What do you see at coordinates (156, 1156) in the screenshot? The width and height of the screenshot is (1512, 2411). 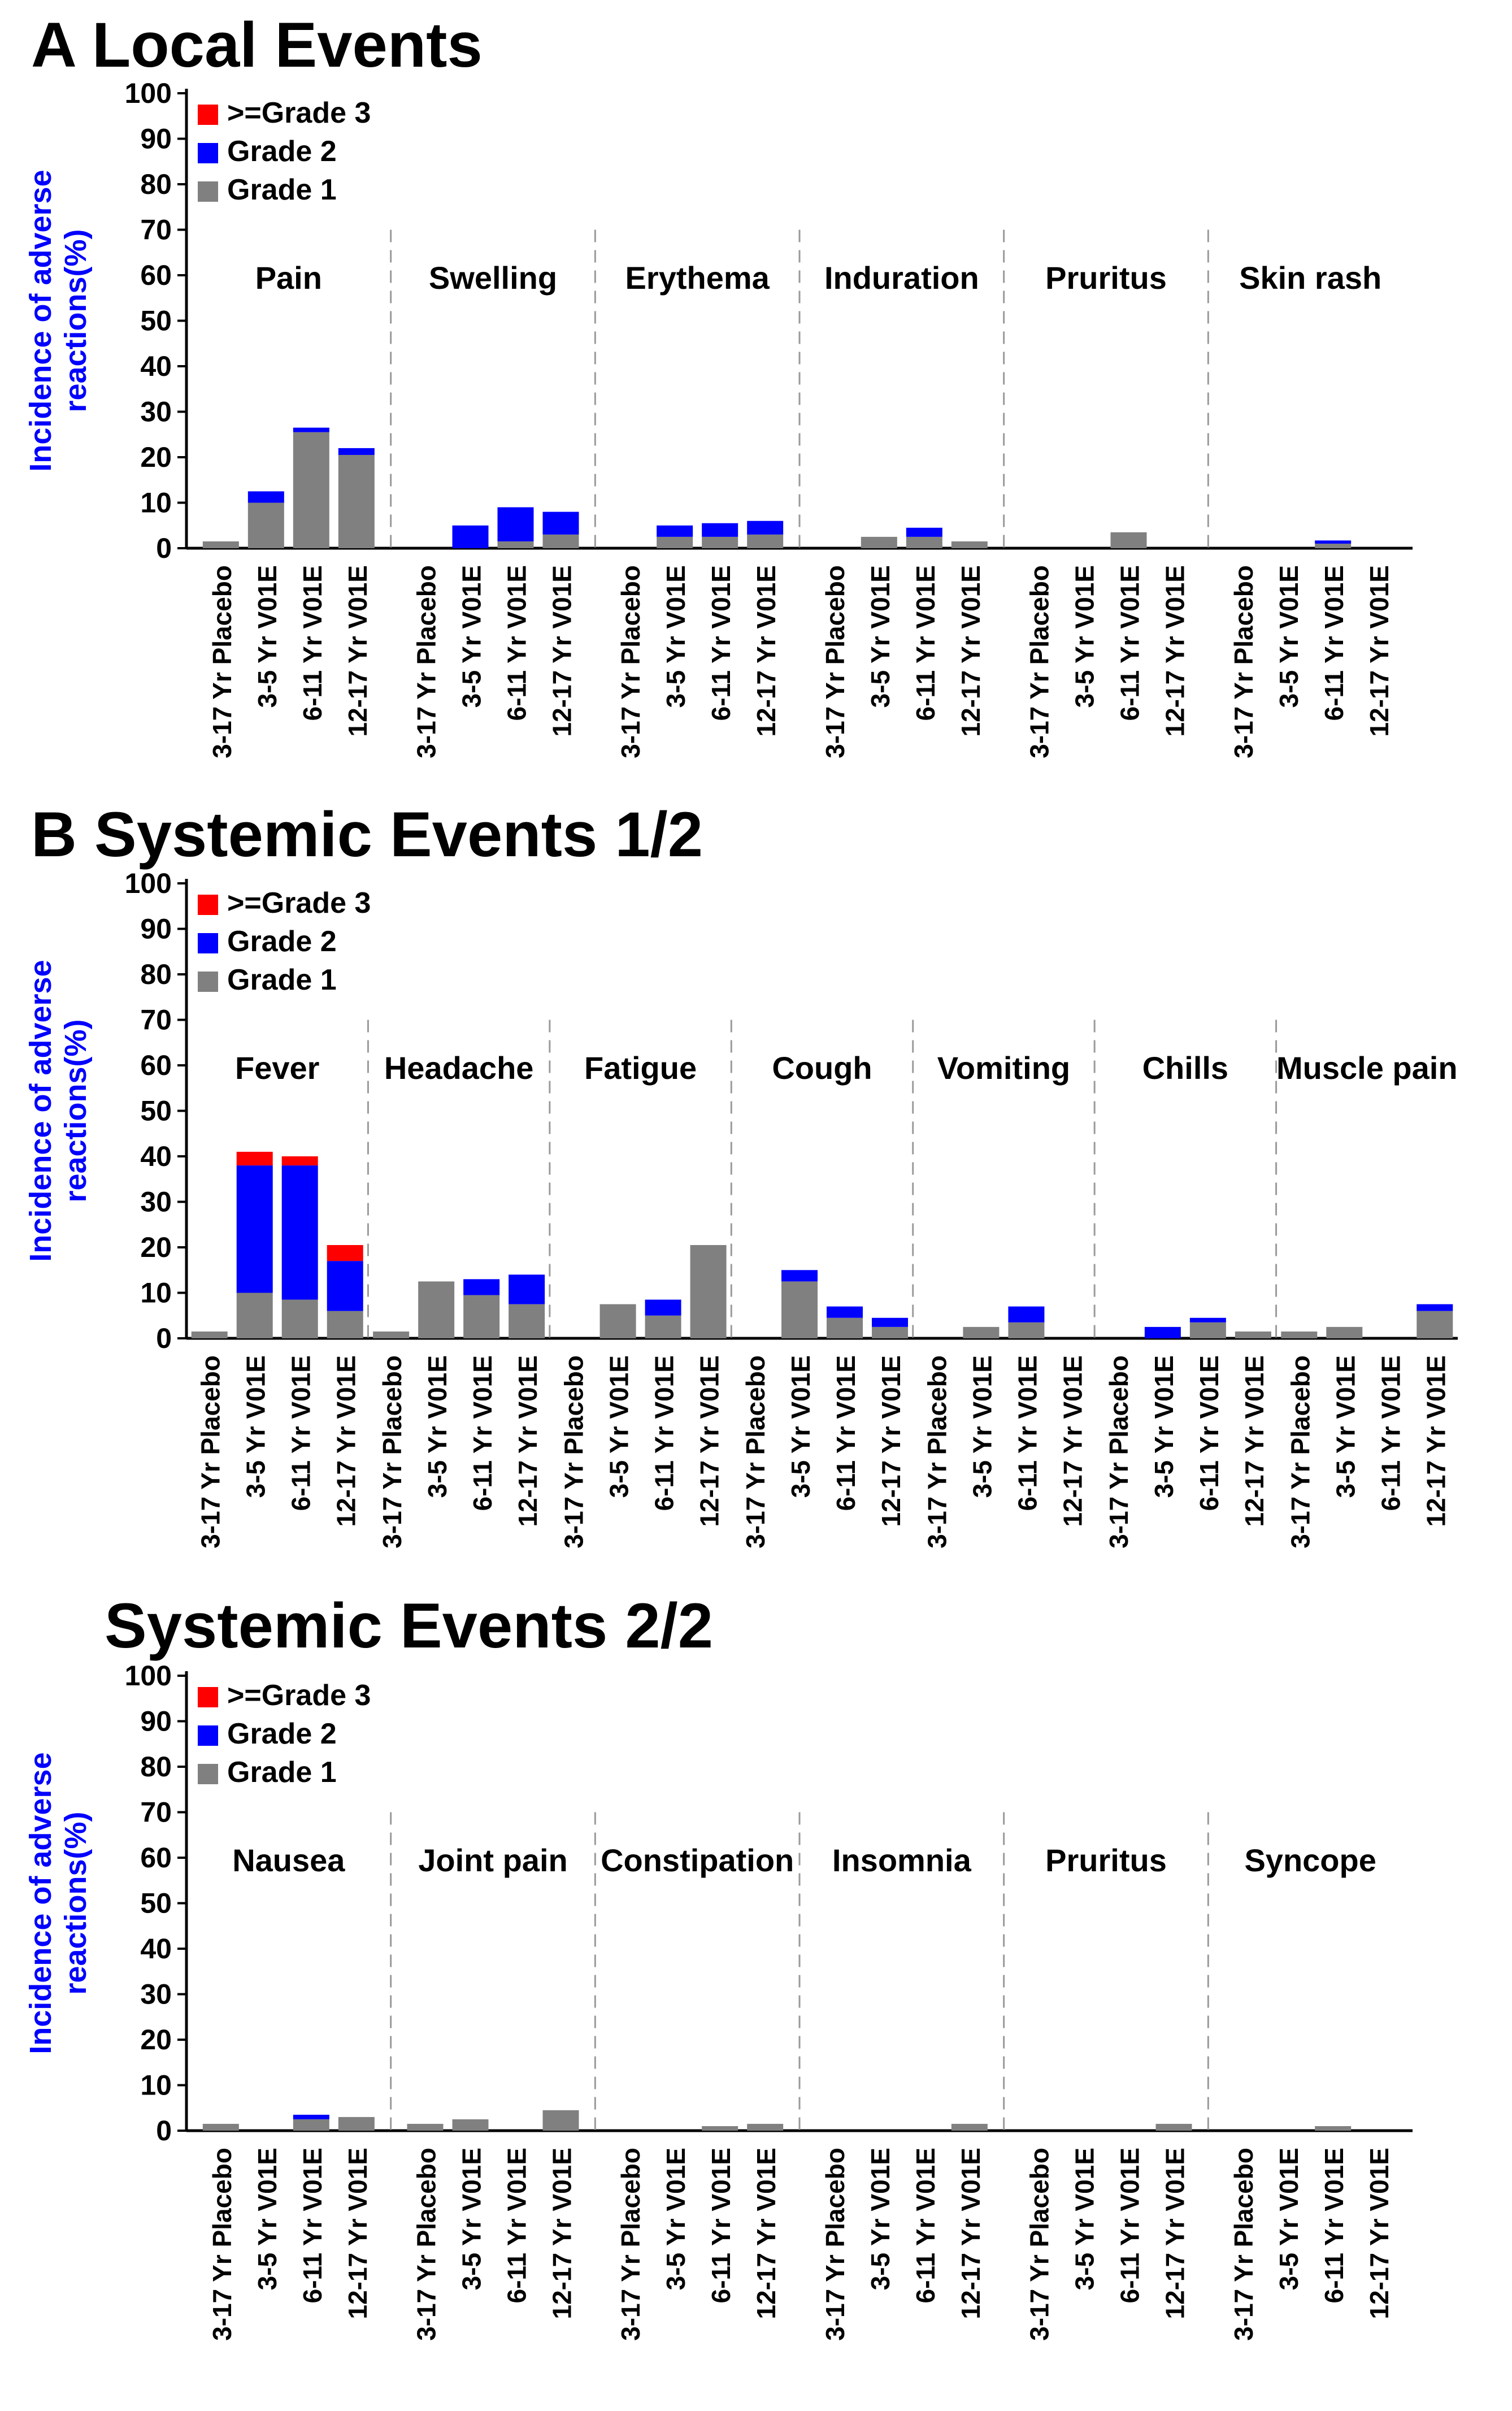 I see `y-tick-label: 40` at bounding box center [156, 1156].